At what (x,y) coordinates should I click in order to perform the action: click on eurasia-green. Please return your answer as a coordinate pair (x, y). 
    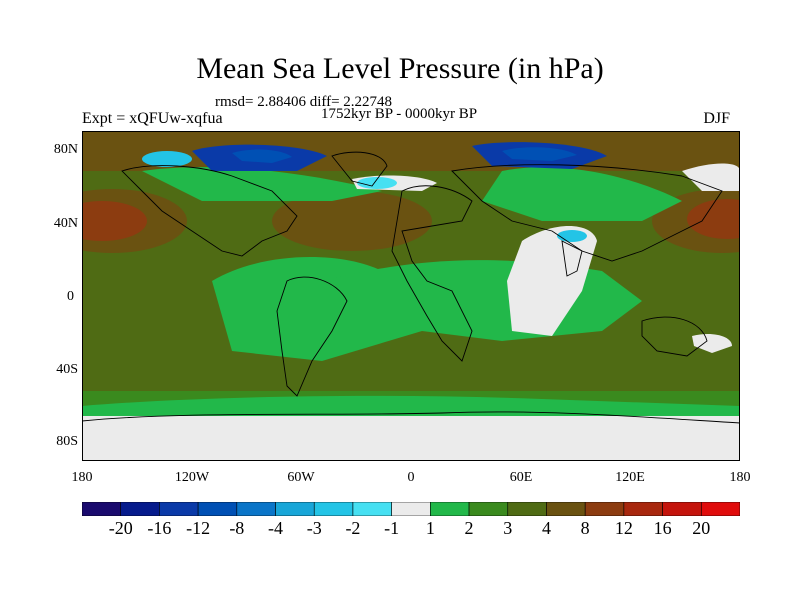
    Looking at the image, I should click on (582, 194).